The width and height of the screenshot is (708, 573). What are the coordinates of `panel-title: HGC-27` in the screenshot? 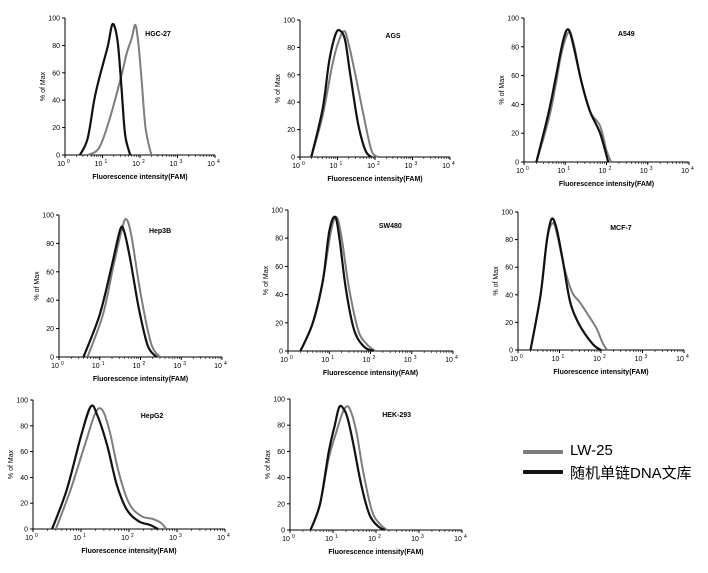 It's located at (158, 34).